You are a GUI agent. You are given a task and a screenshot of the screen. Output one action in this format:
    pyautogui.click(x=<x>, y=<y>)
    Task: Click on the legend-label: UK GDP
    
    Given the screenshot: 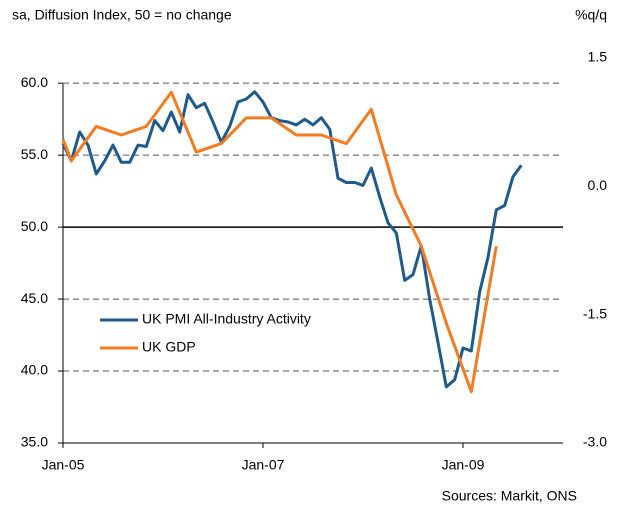 What is the action you would take?
    pyautogui.click(x=169, y=347)
    